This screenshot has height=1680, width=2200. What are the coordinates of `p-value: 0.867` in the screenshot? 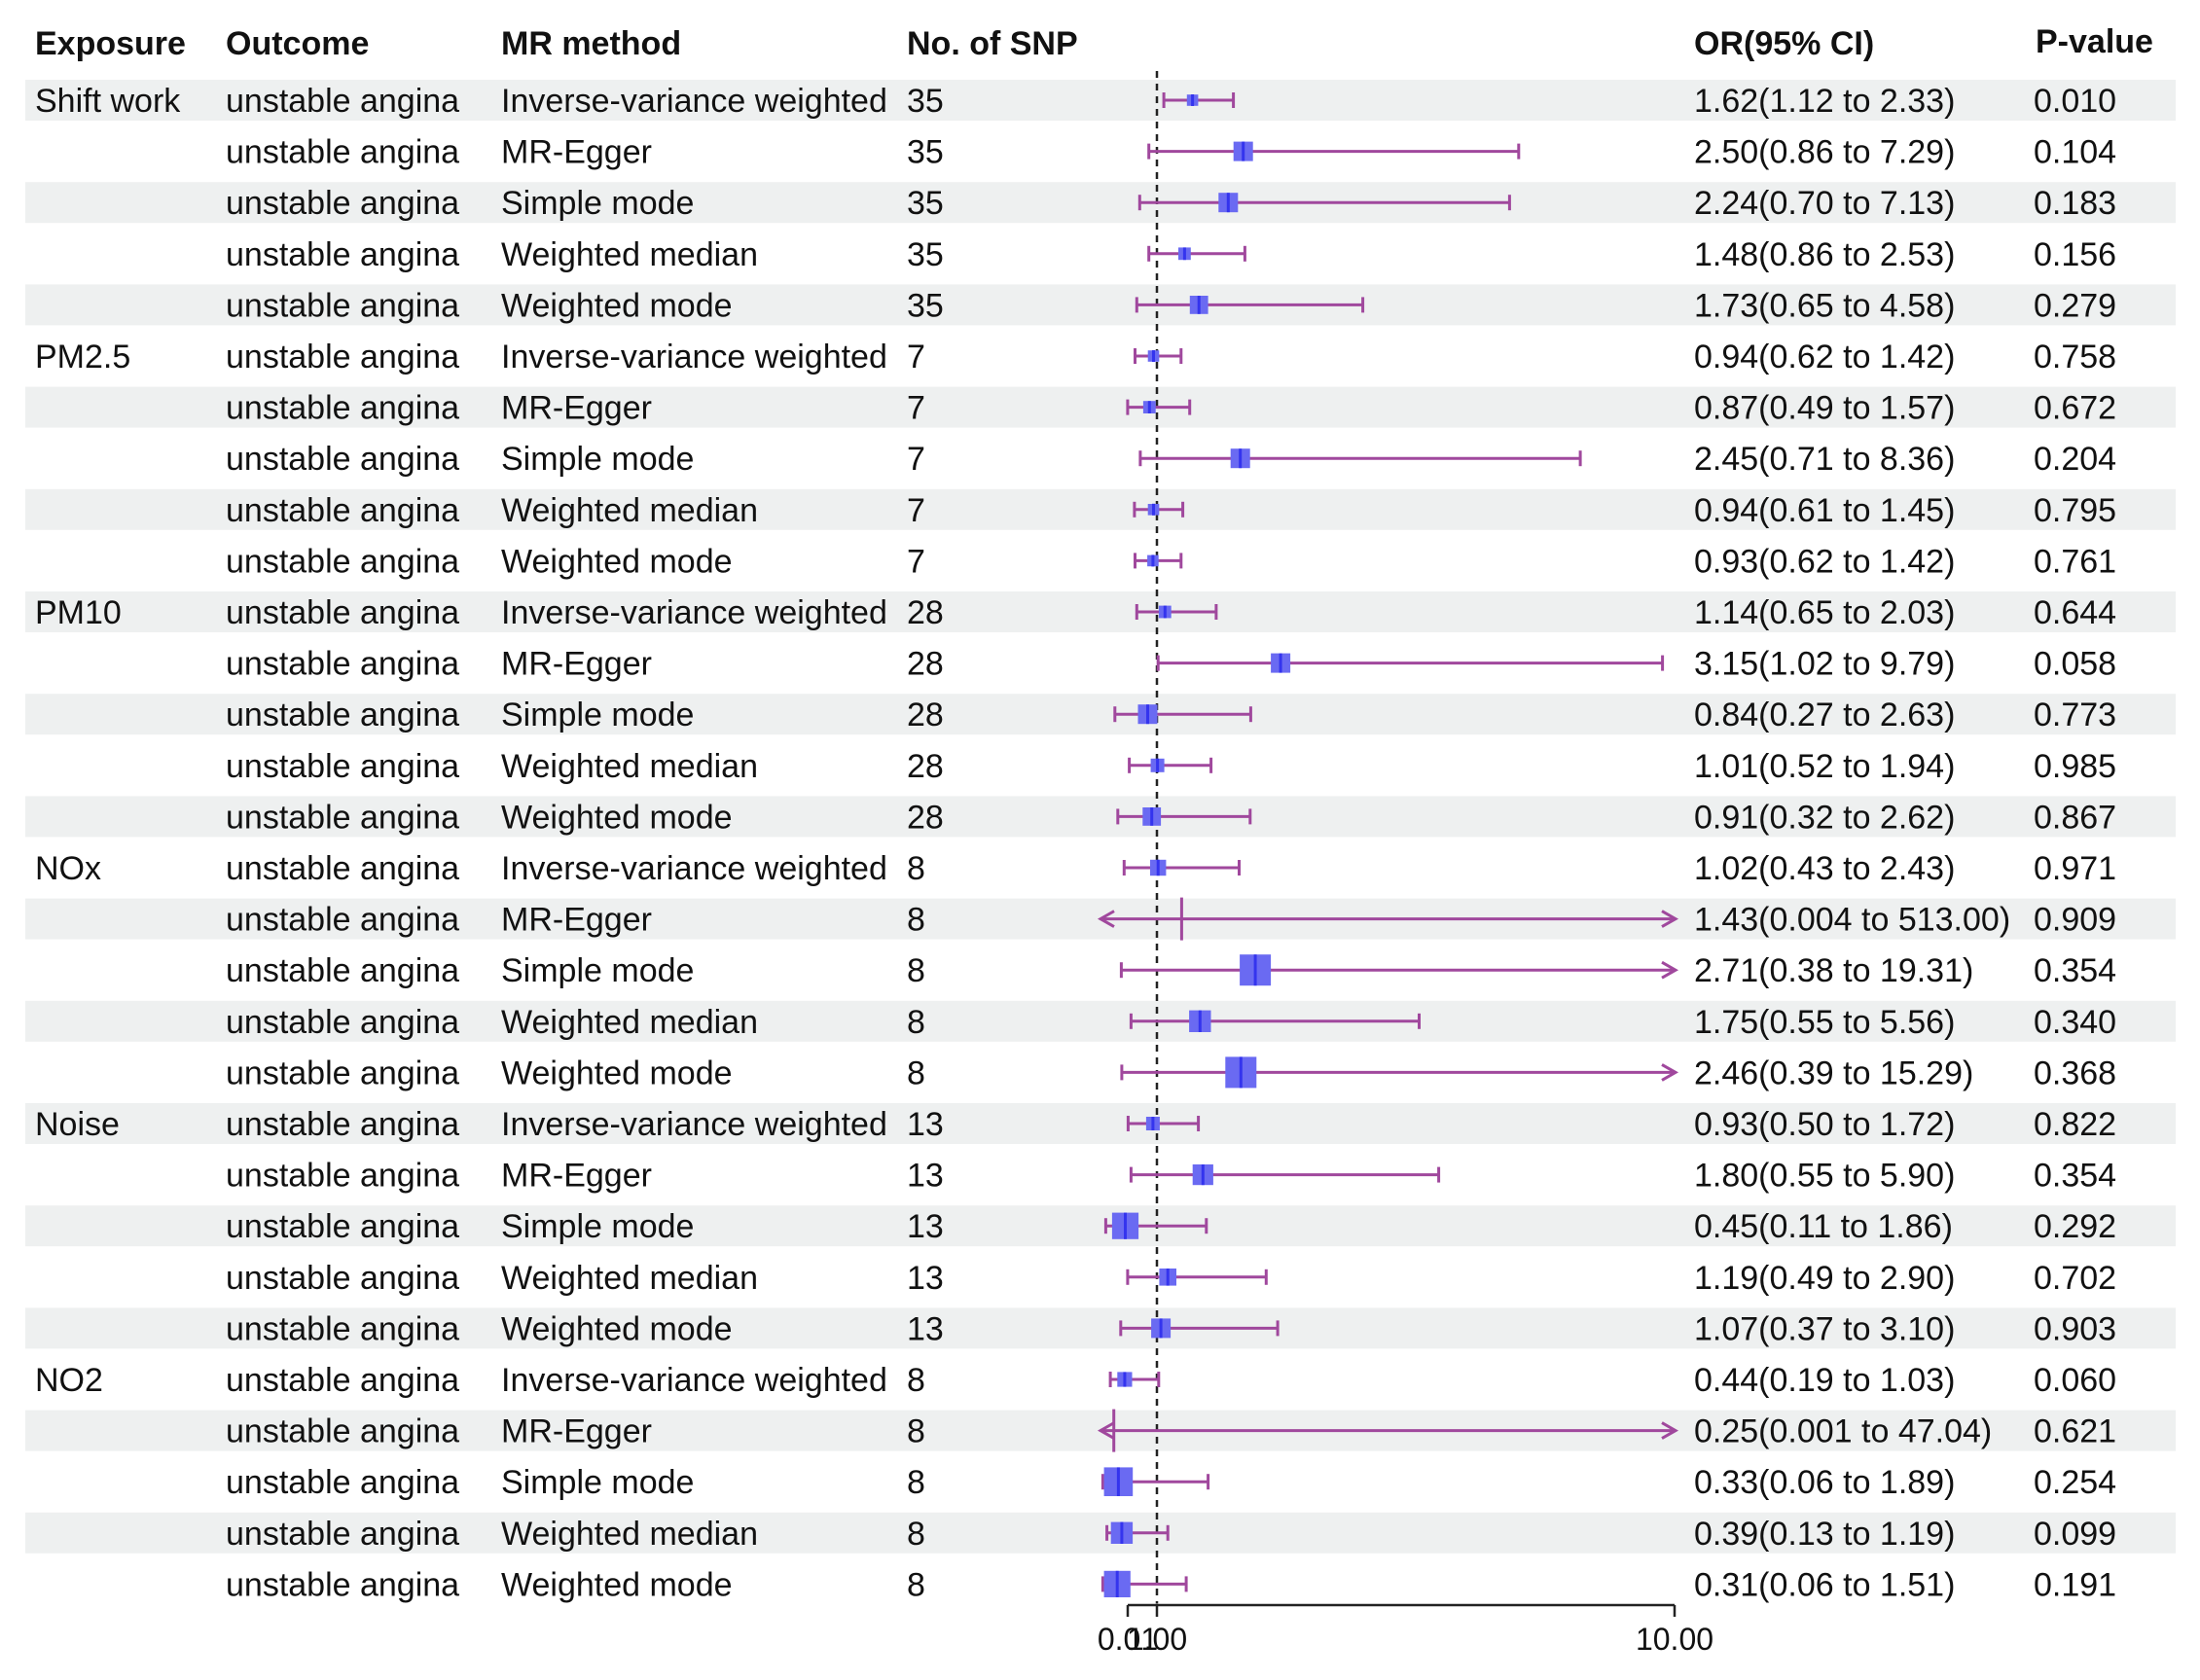 It's located at (2075, 817).